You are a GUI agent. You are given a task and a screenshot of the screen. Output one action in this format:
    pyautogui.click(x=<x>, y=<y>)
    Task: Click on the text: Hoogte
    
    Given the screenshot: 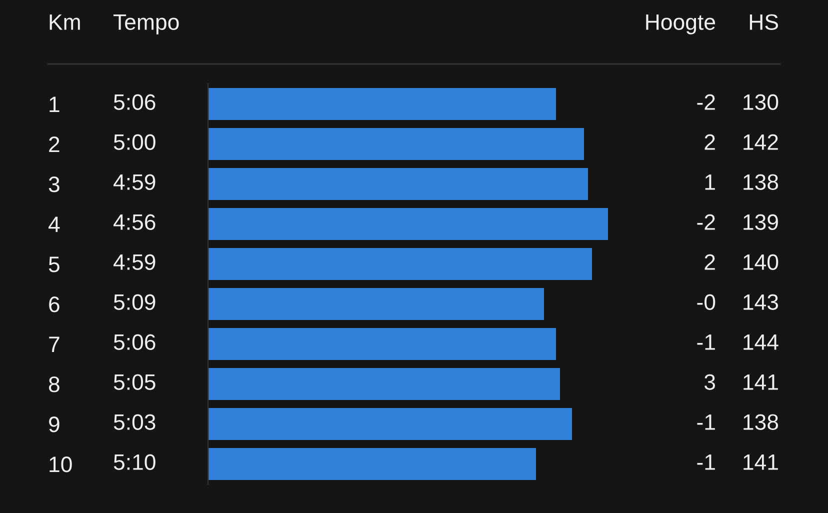 What is the action you would take?
    pyautogui.click(x=681, y=24)
    